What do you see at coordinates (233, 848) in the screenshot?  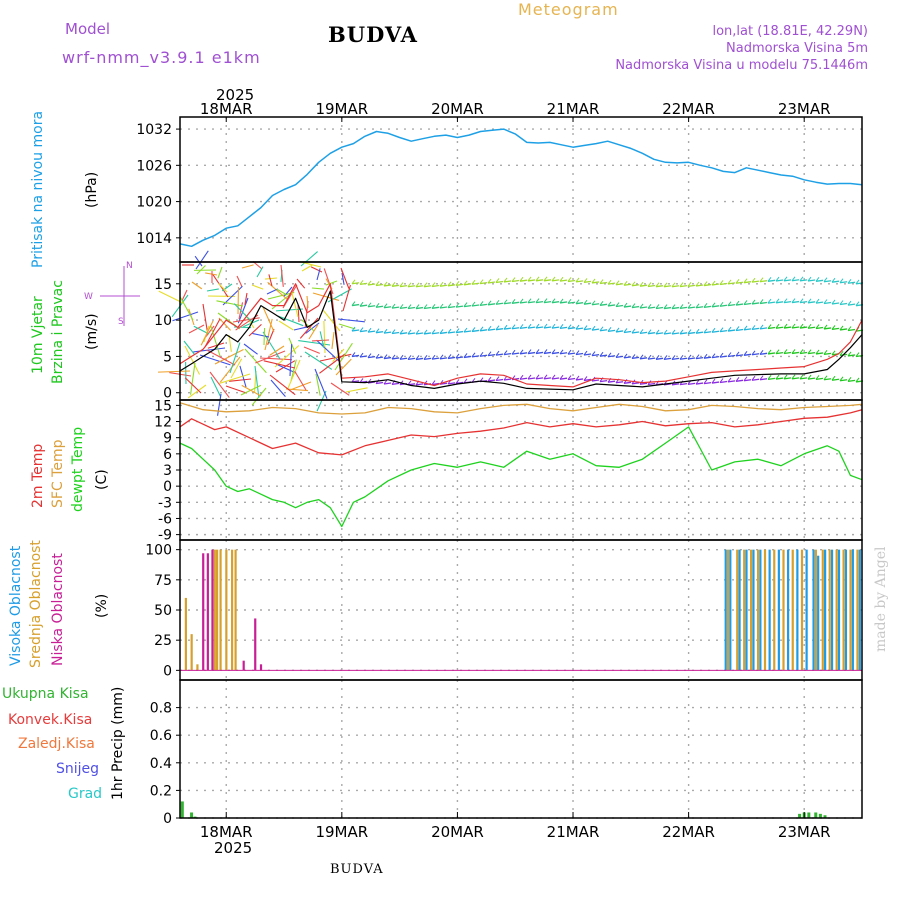 I see `bottom-year-label: 2025` at bounding box center [233, 848].